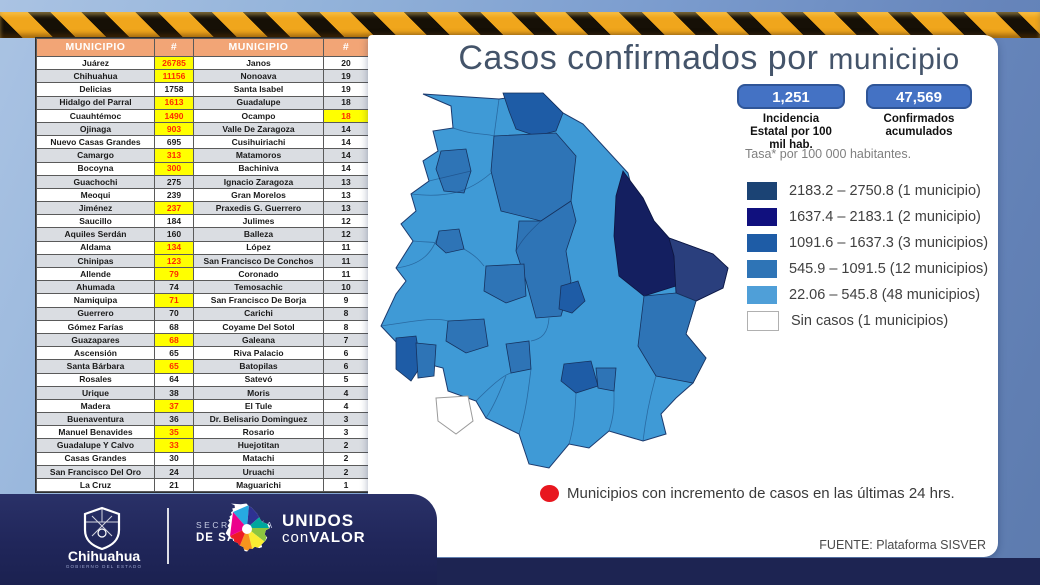  I want to click on table-row: Guachochi 275 Ignacio Zaragoza 13, so click(202, 181).